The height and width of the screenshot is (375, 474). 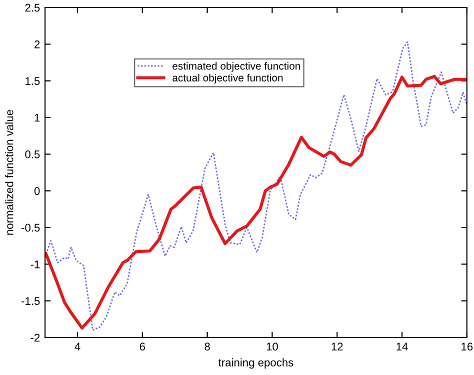 I want to click on y-tick-label: -0.5, so click(x=31, y=228).